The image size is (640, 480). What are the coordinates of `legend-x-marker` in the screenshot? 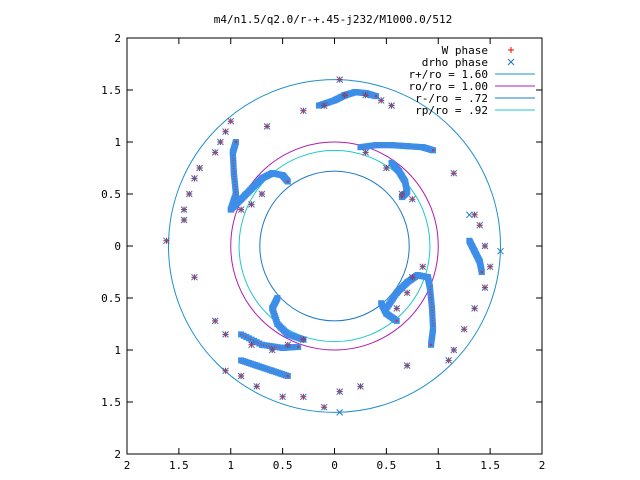 It's located at (511, 62).